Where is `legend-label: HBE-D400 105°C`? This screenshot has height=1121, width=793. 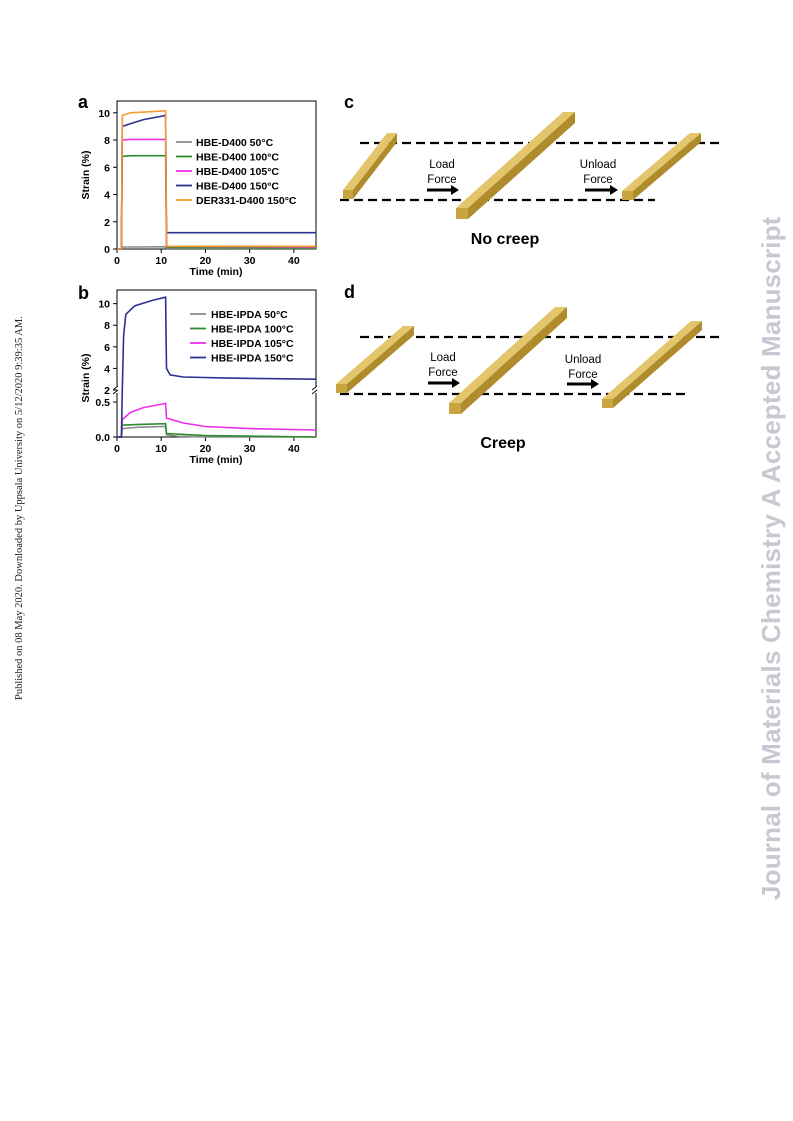 legend-label: HBE-D400 105°C is located at coordinates (237, 172).